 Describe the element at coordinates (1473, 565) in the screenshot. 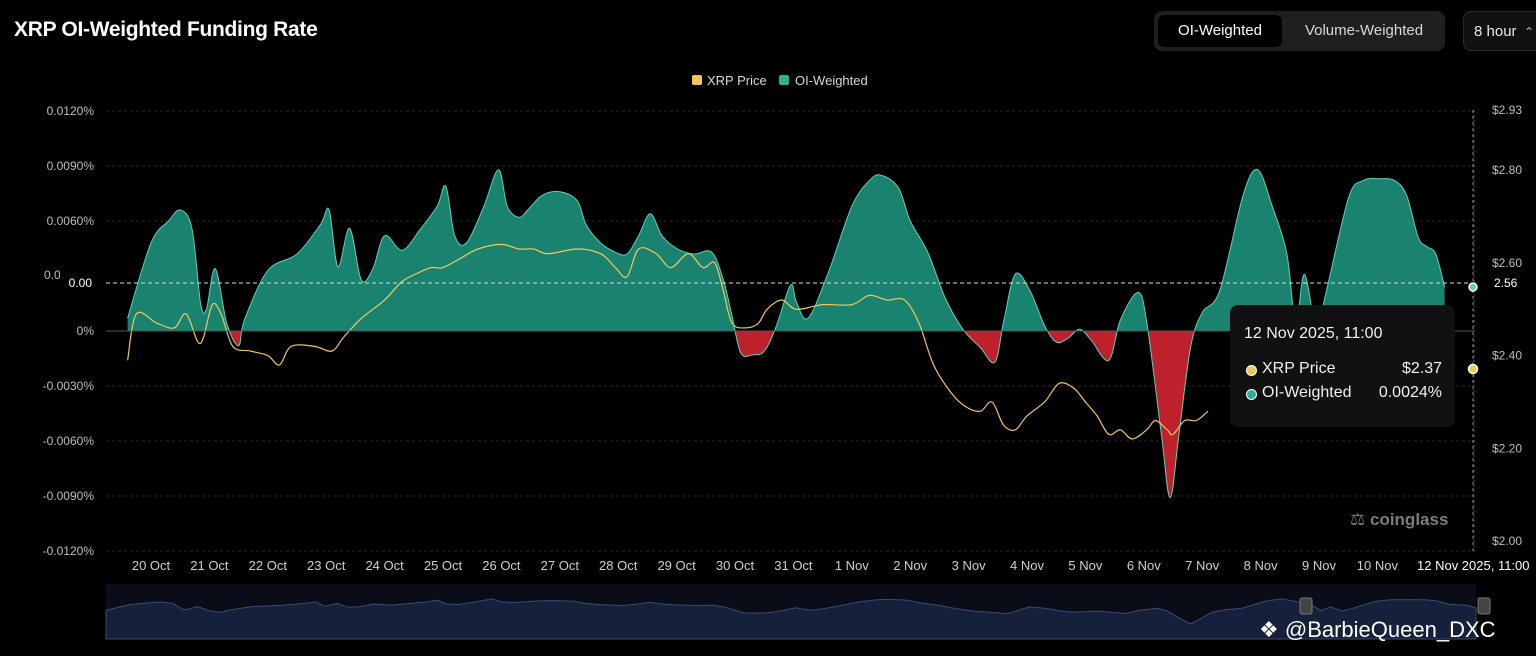

I see `crosshair-x-label: 12 Nov 2025, 11:00` at that location.